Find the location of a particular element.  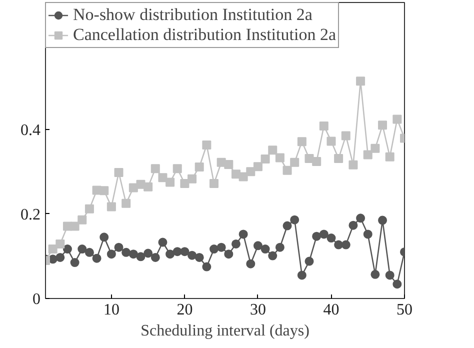

x-tick-label: 30 is located at coordinates (258, 310).